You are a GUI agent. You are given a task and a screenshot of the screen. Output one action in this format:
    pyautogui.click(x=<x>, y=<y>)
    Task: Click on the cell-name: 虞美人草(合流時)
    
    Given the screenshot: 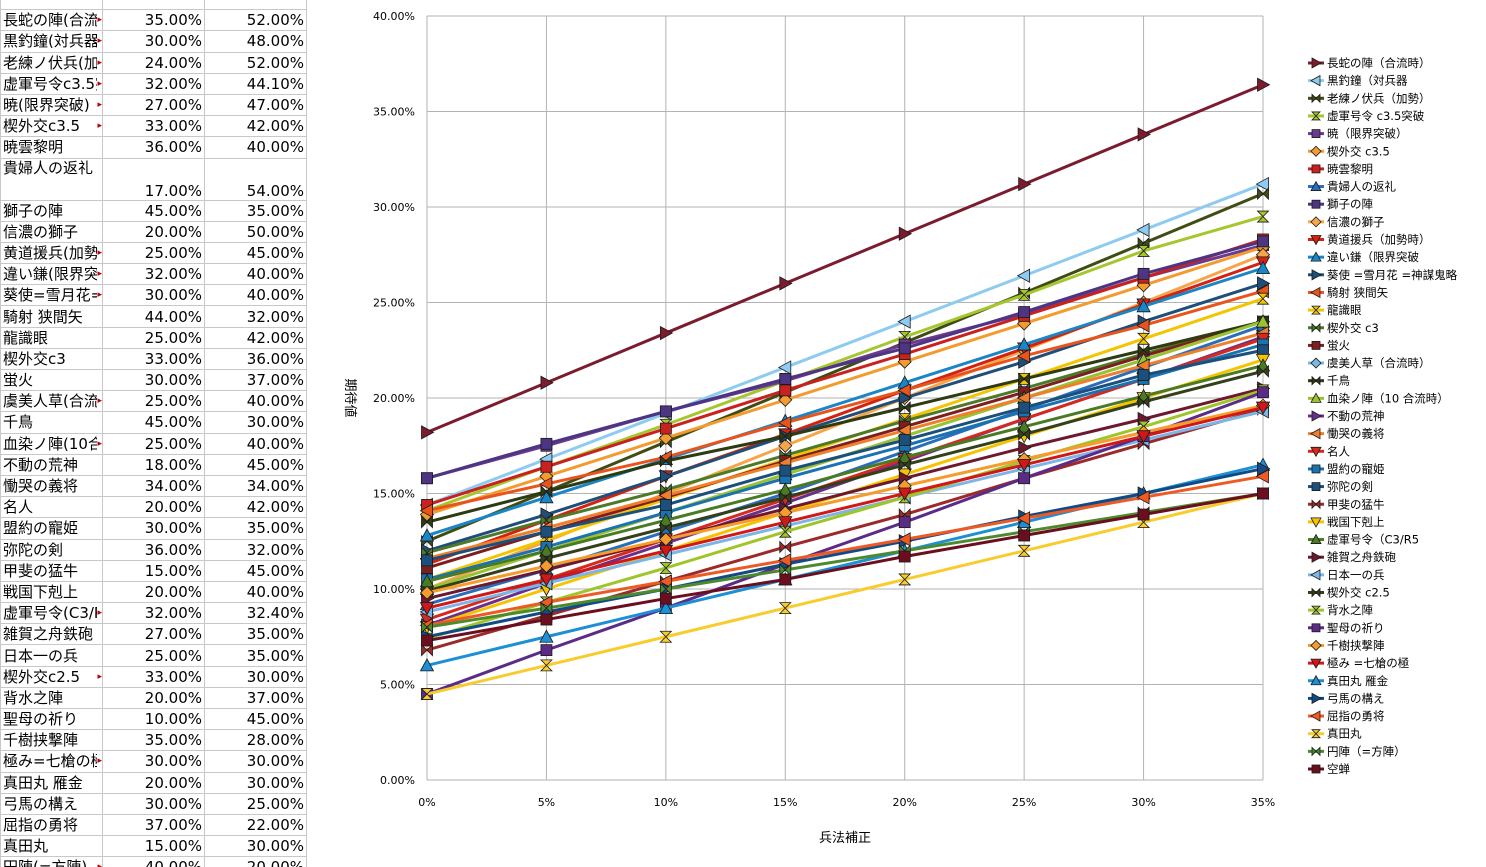 What is the action you would take?
    pyautogui.click(x=51, y=401)
    